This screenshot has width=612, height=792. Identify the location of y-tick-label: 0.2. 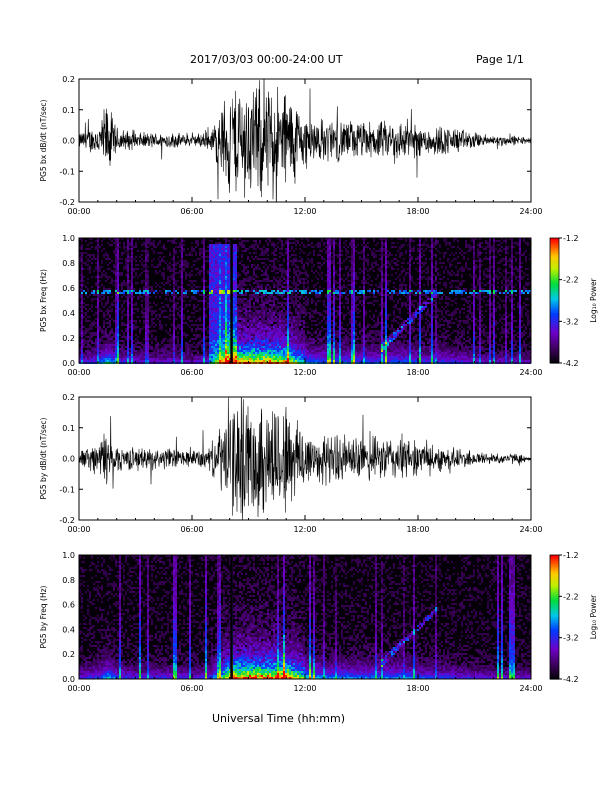
(68, 79).